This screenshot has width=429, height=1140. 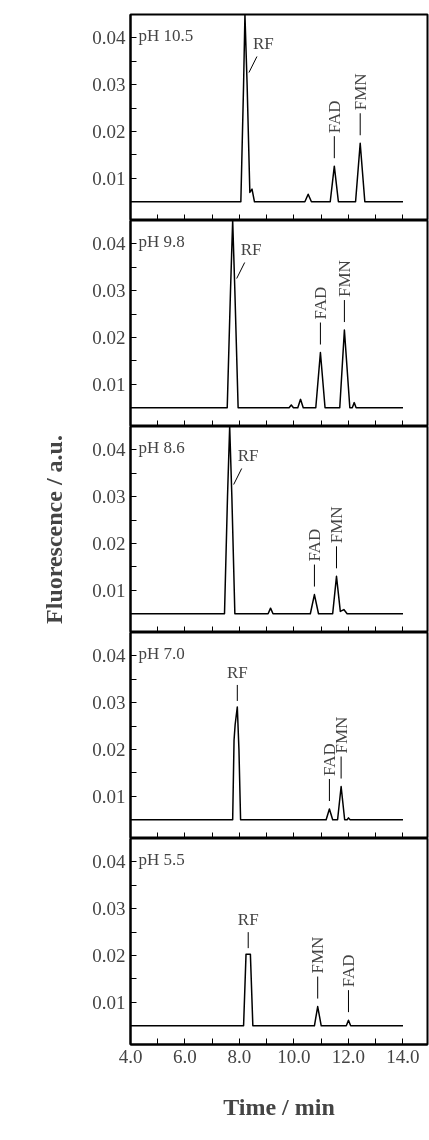 What do you see at coordinates (185, 1056) in the screenshot?
I see `x-tick-label: 6.0` at bounding box center [185, 1056].